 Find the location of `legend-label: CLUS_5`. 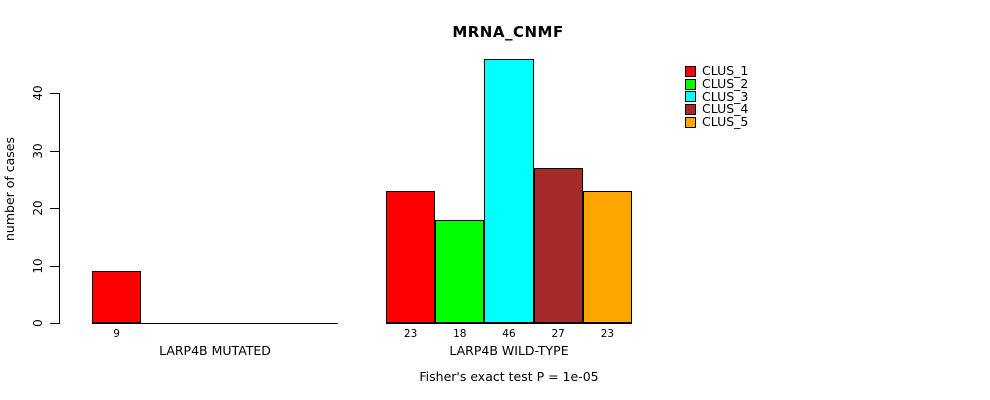

legend-label: CLUS_5 is located at coordinates (725, 122).